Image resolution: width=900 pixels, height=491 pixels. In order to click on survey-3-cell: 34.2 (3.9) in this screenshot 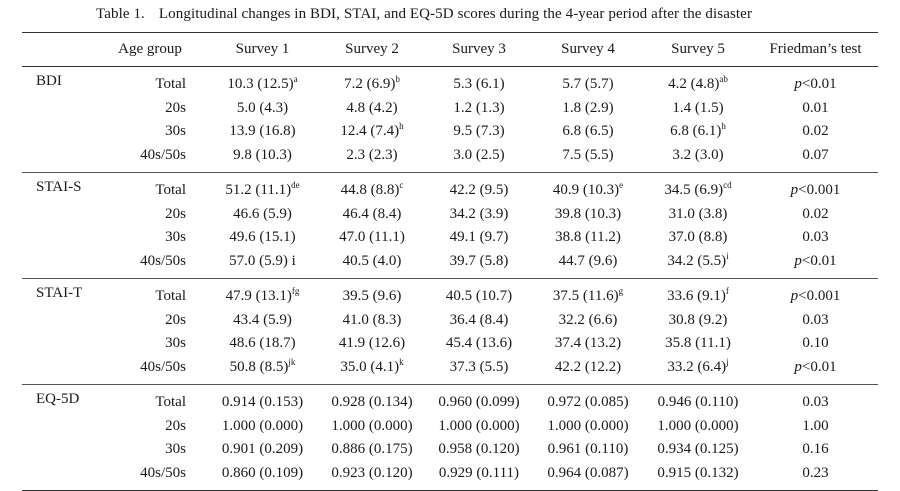, I will do `click(479, 215)`.